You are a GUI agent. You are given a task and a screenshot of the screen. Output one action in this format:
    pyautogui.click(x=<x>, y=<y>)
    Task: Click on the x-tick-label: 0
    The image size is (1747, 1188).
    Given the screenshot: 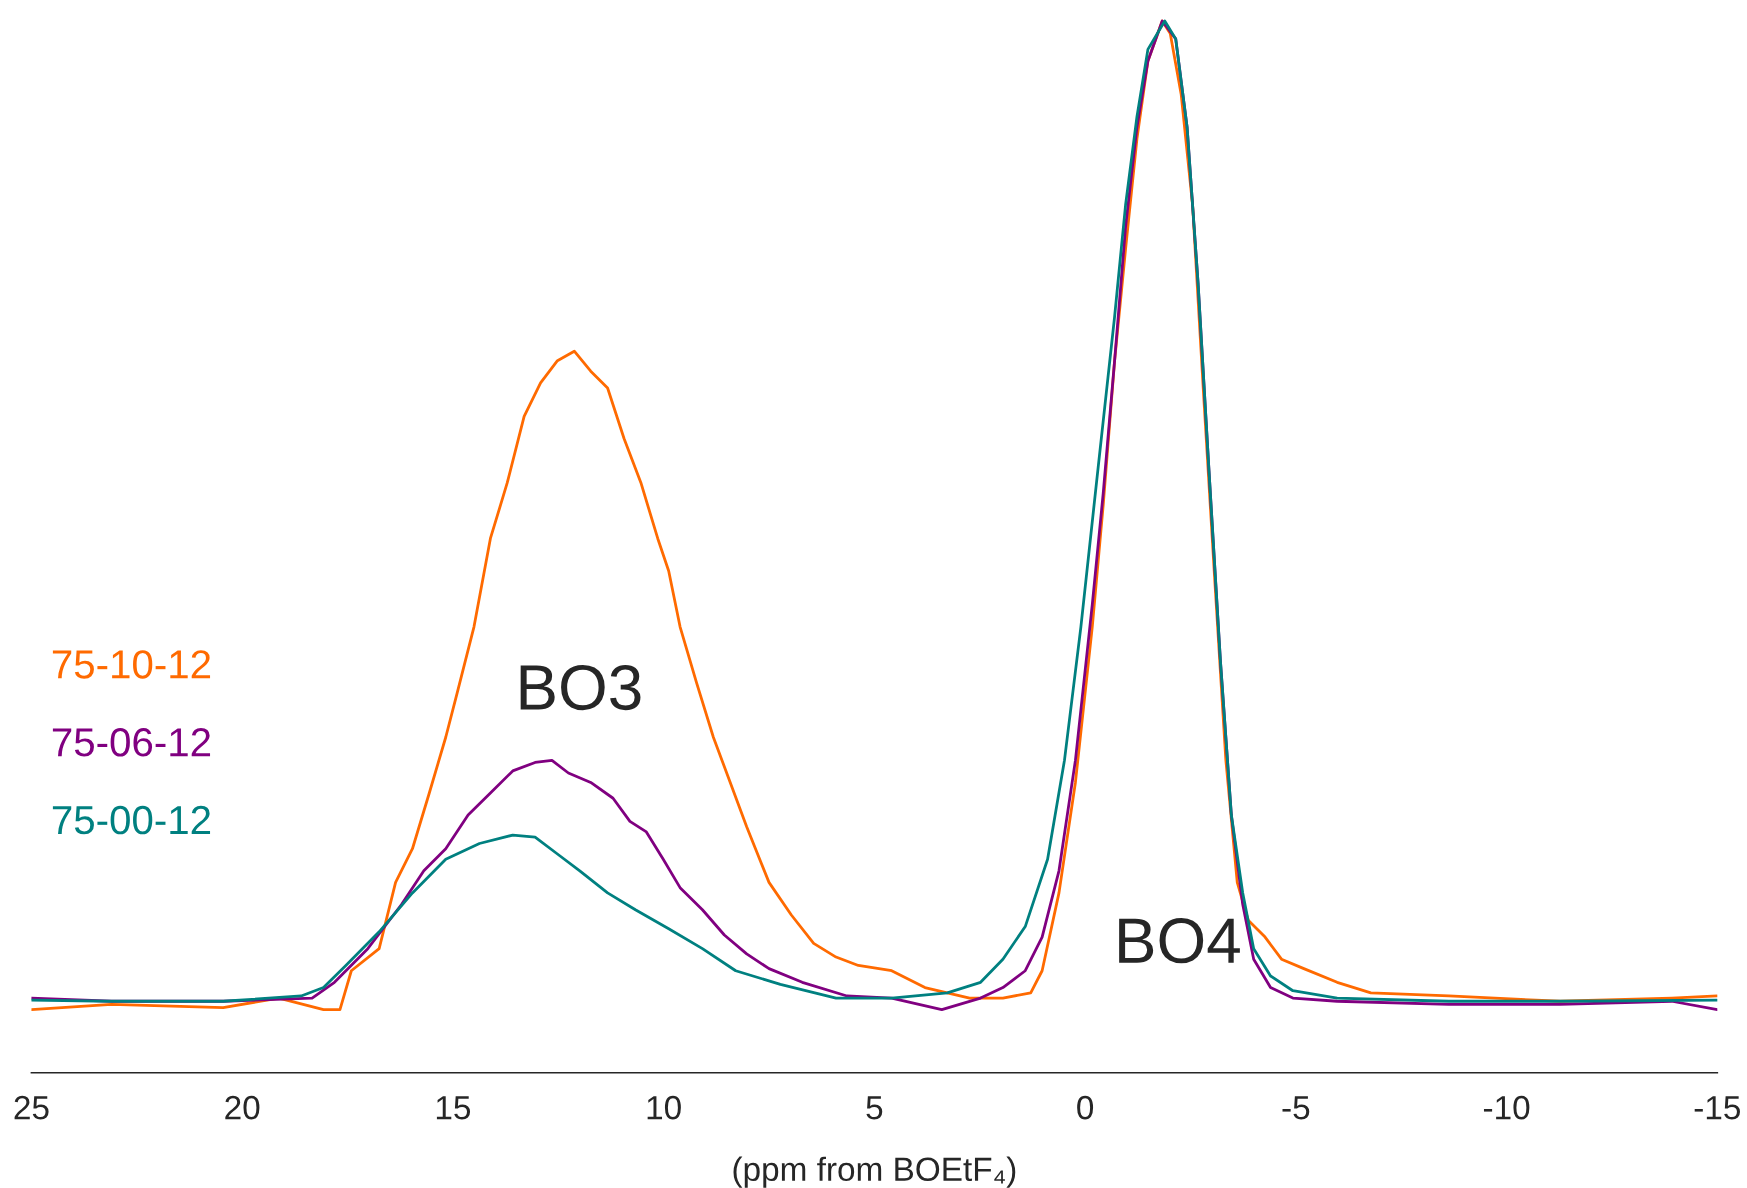 What is the action you would take?
    pyautogui.click(x=1085, y=1107)
    